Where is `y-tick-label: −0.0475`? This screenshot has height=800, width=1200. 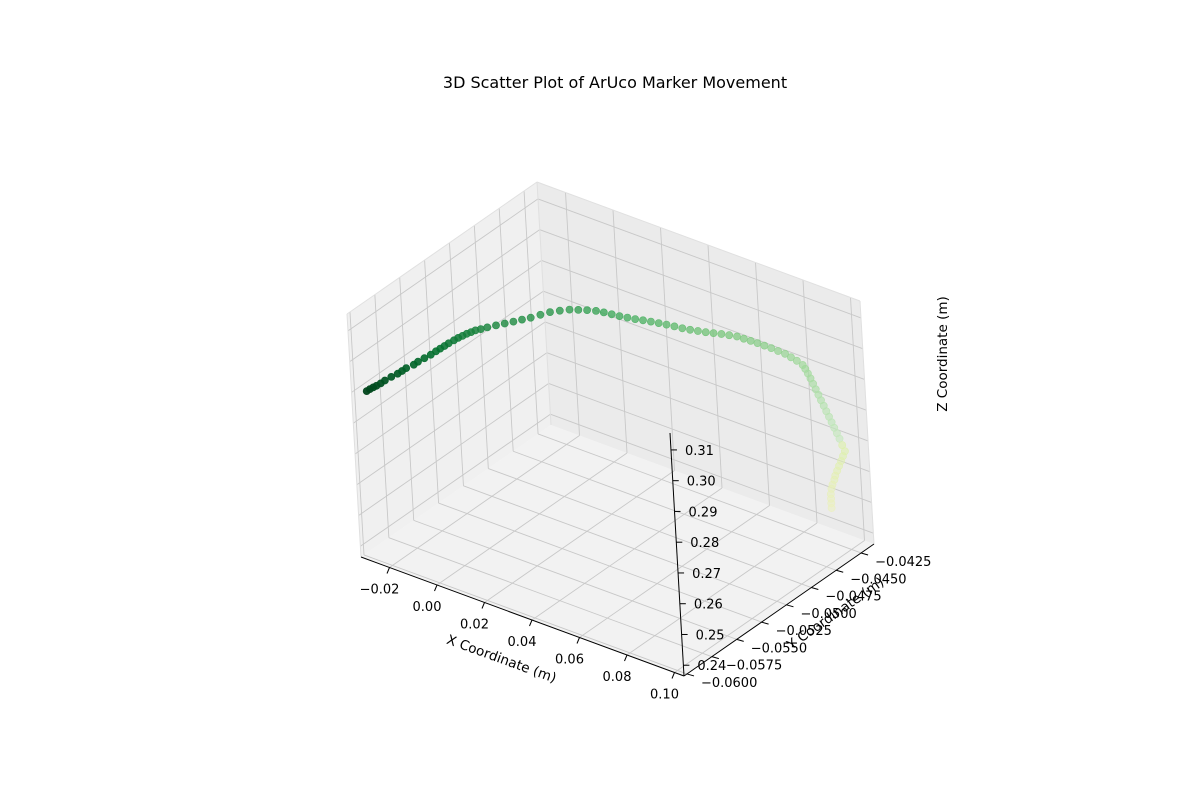
y-tick-label: −0.0475 is located at coordinates (853, 597).